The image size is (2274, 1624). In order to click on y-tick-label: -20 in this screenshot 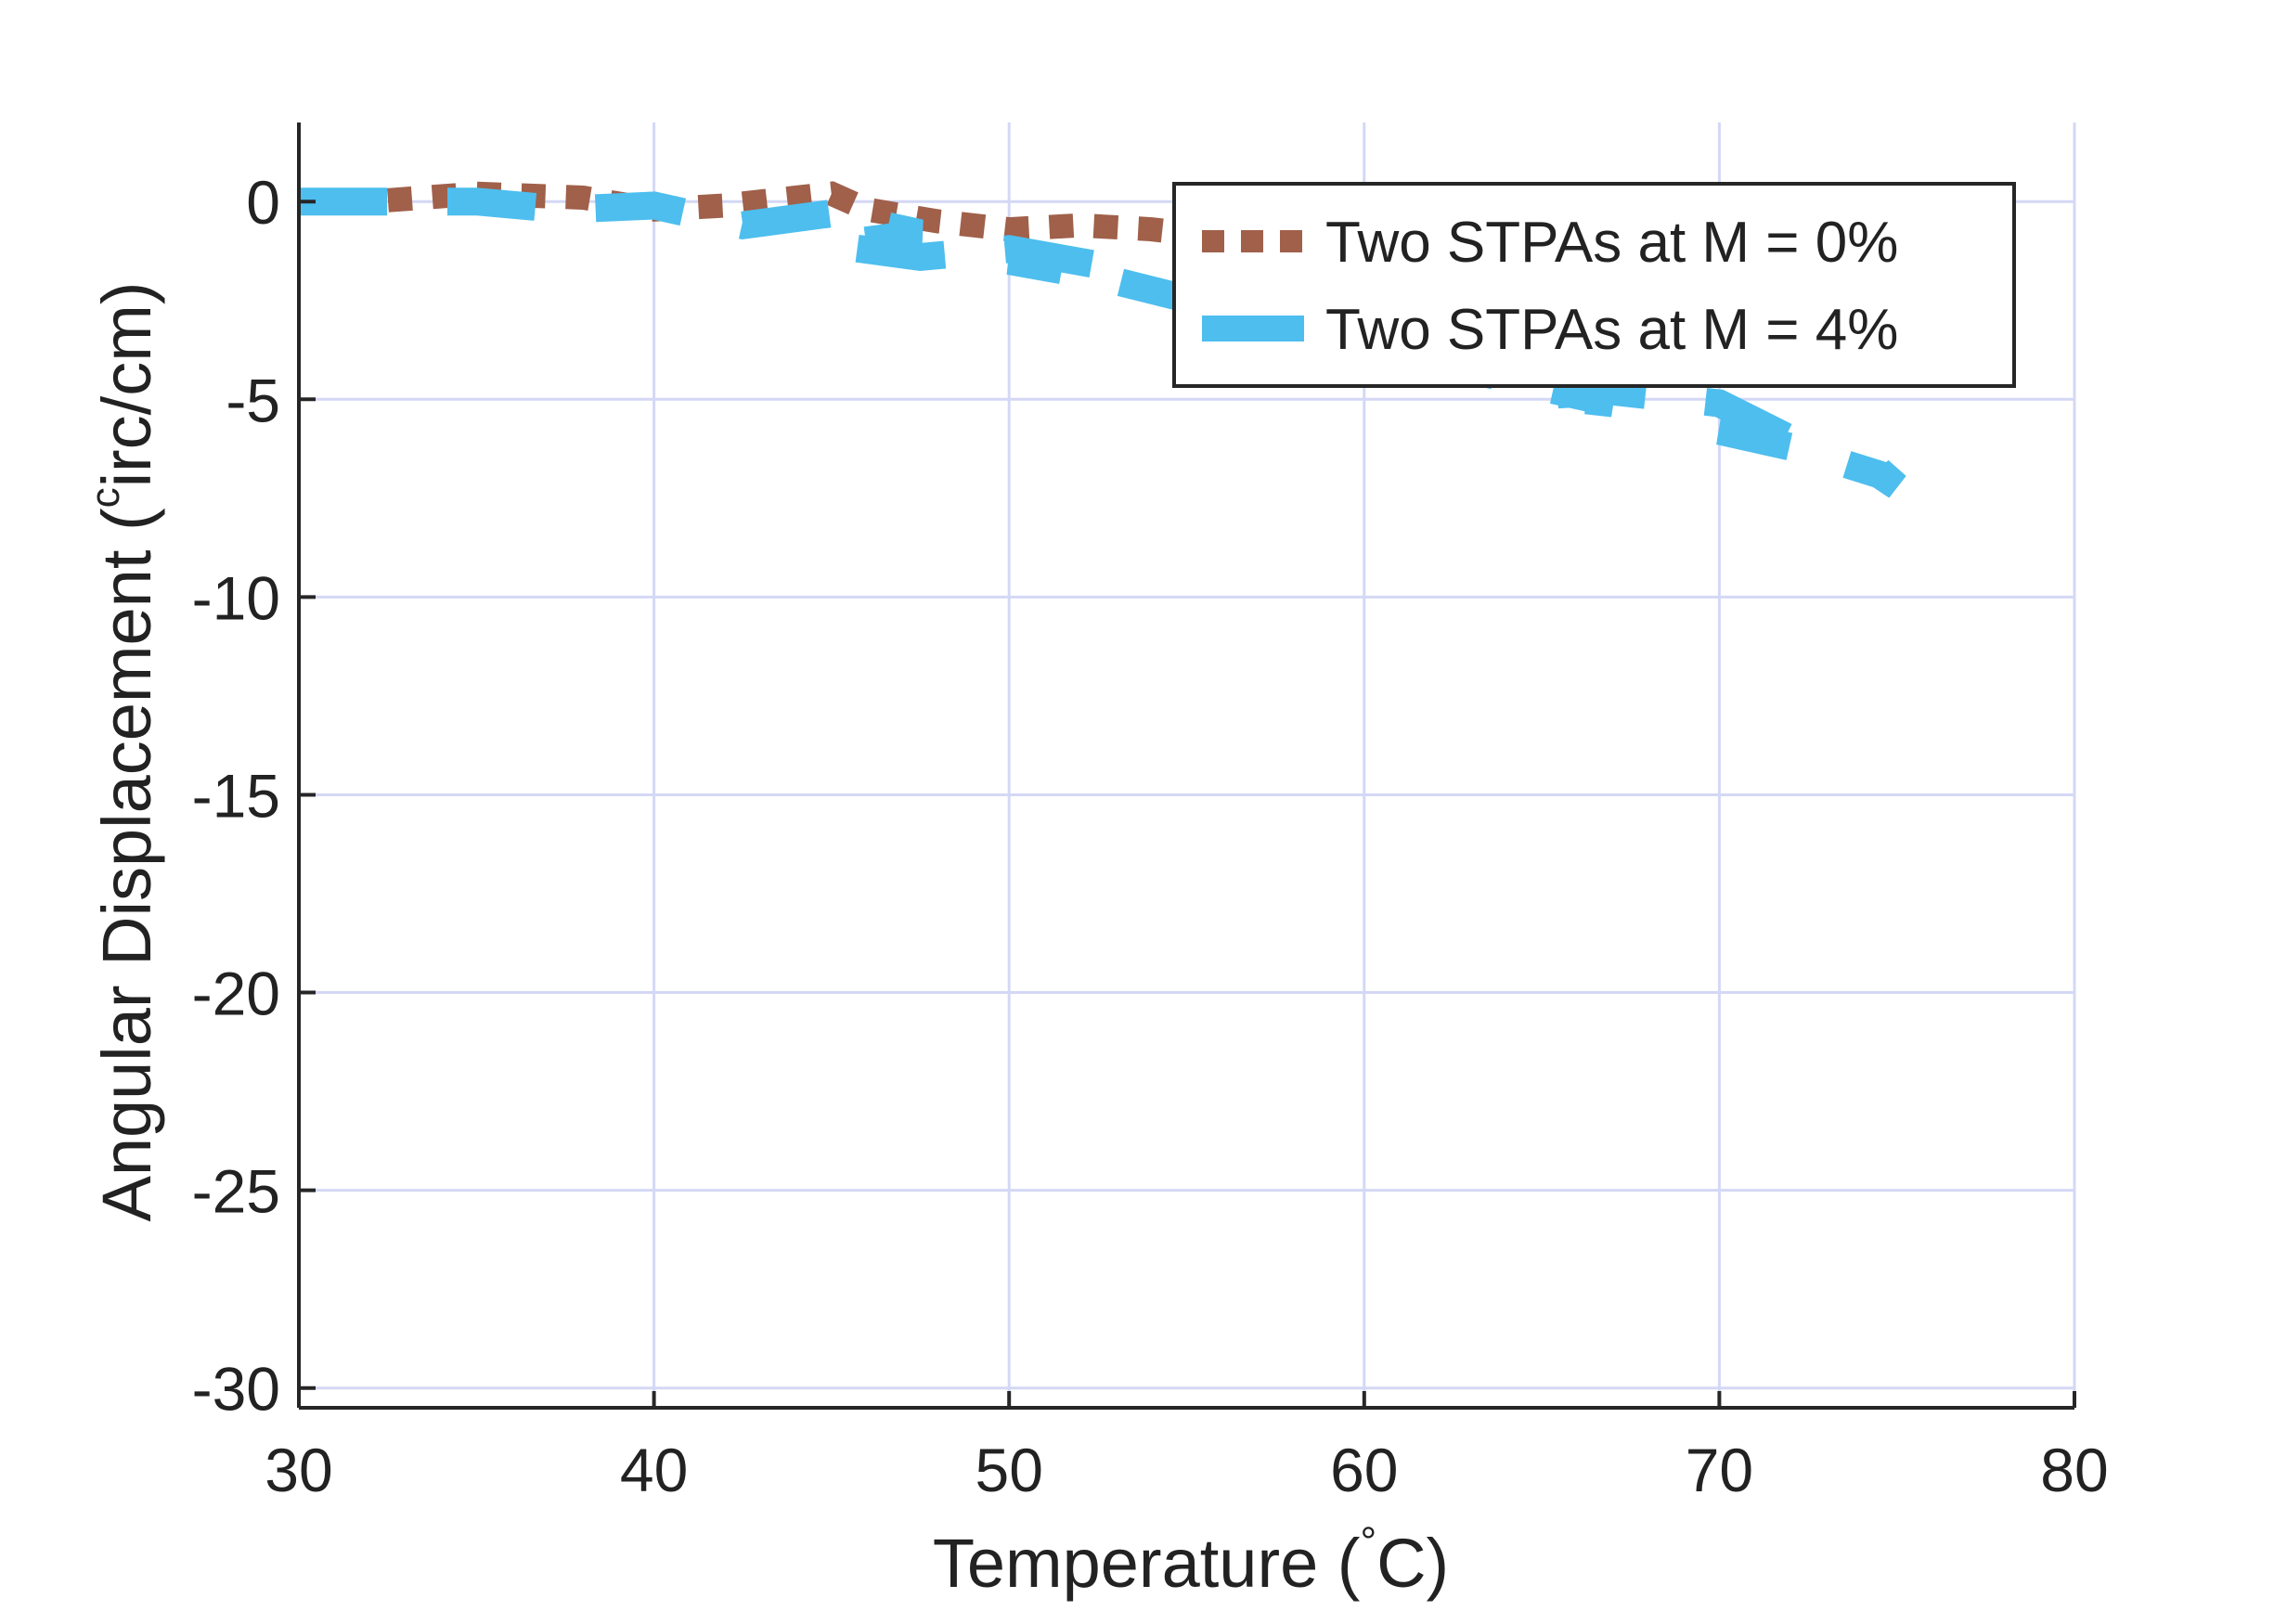, I will do `click(236, 994)`.